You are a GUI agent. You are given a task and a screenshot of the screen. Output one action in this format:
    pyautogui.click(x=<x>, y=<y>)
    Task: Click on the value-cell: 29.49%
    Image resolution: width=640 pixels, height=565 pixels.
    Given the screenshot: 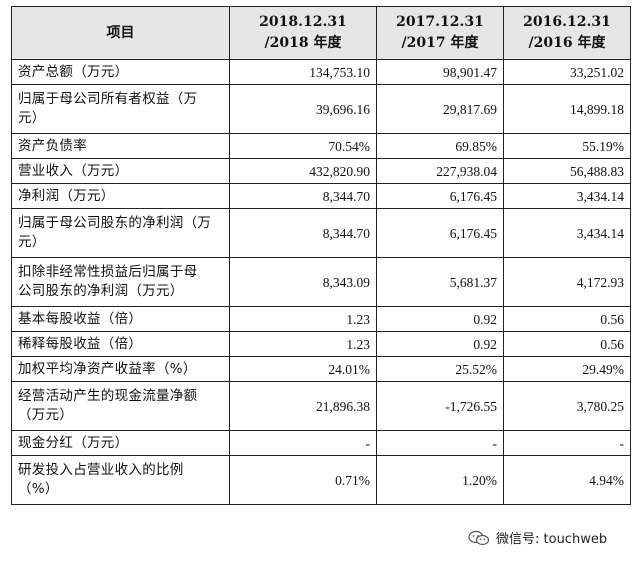 What is the action you would take?
    pyautogui.click(x=567, y=369)
    